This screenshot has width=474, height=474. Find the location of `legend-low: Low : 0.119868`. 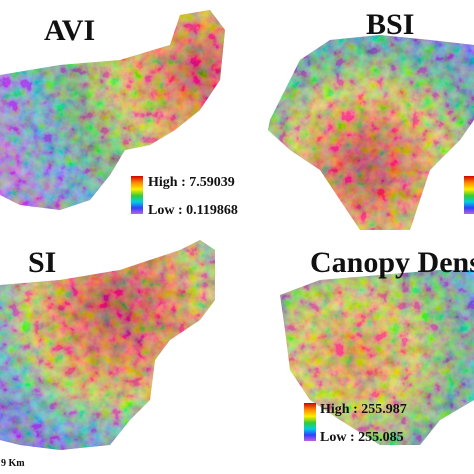

legend-low: Low : 0.119868 is located at coordinates (193, 210).